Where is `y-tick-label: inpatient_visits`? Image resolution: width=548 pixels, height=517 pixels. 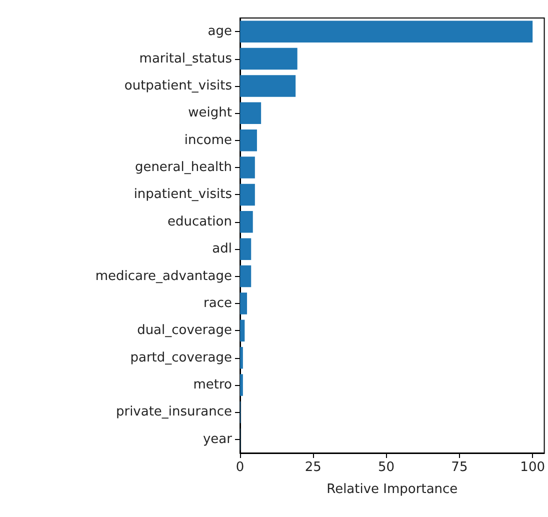 y-tick-label: inpatient_visits is located at coordinates (183, 194).